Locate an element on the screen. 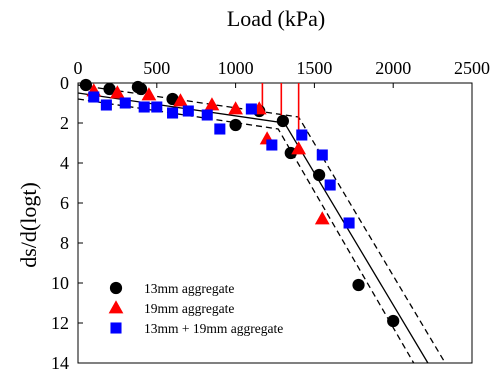  y-tick-label: 14 is located at coordinates (60, 361).